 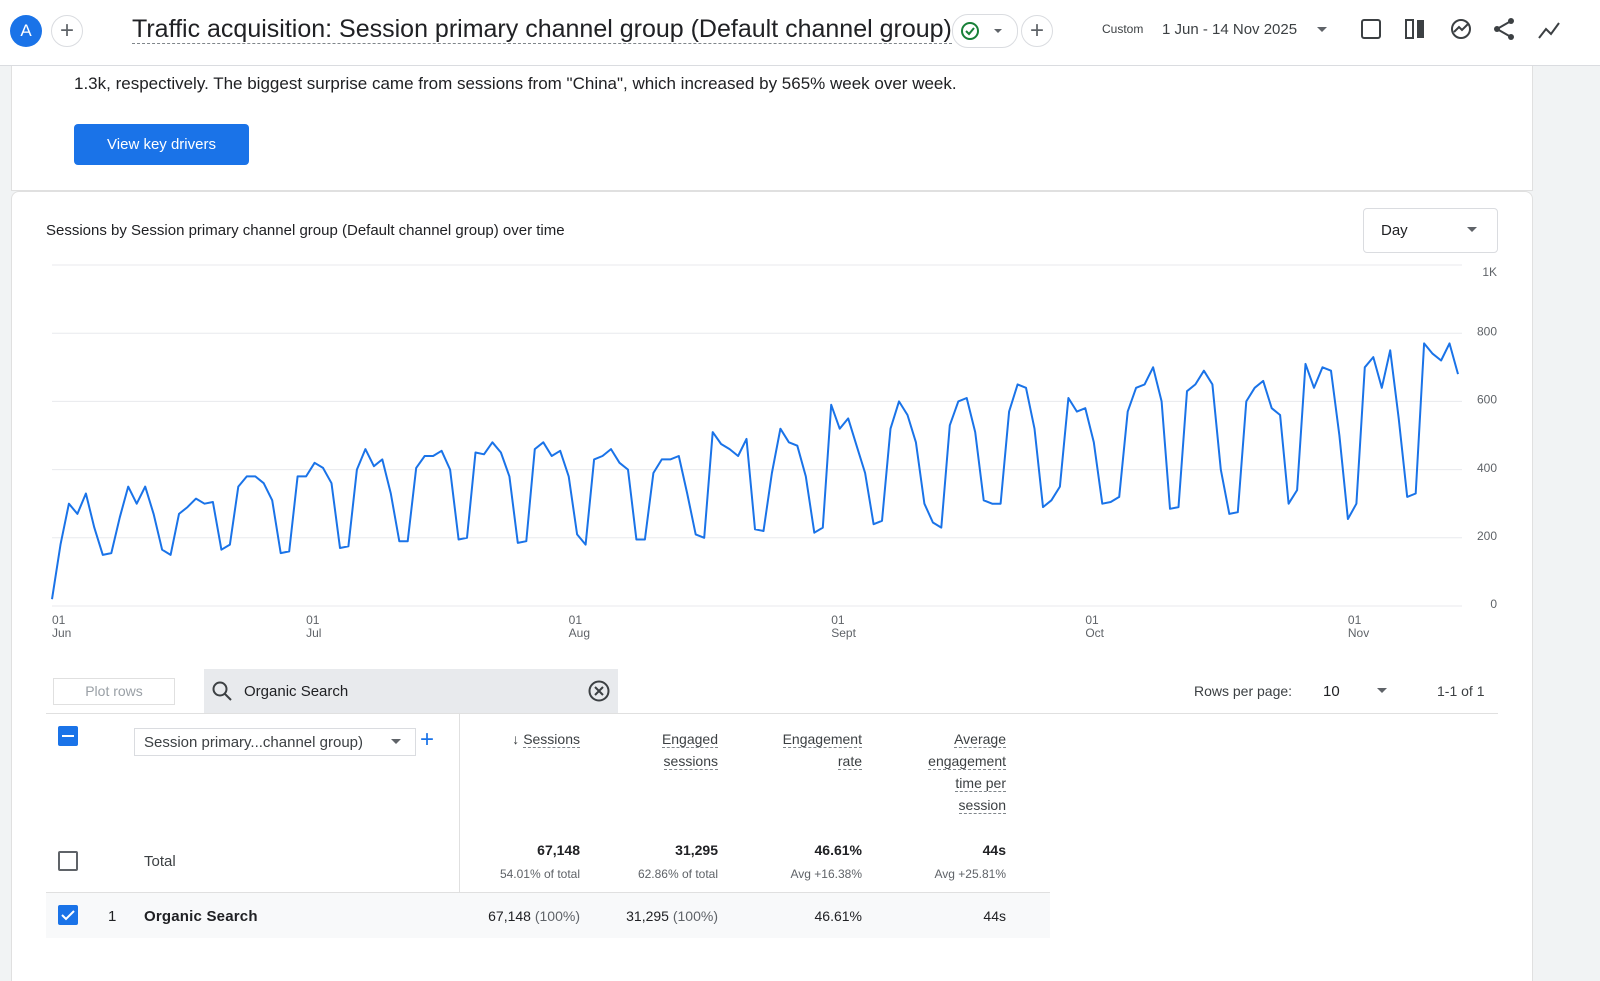 I want to click on row-checkbox, so click(x=68, y=915).